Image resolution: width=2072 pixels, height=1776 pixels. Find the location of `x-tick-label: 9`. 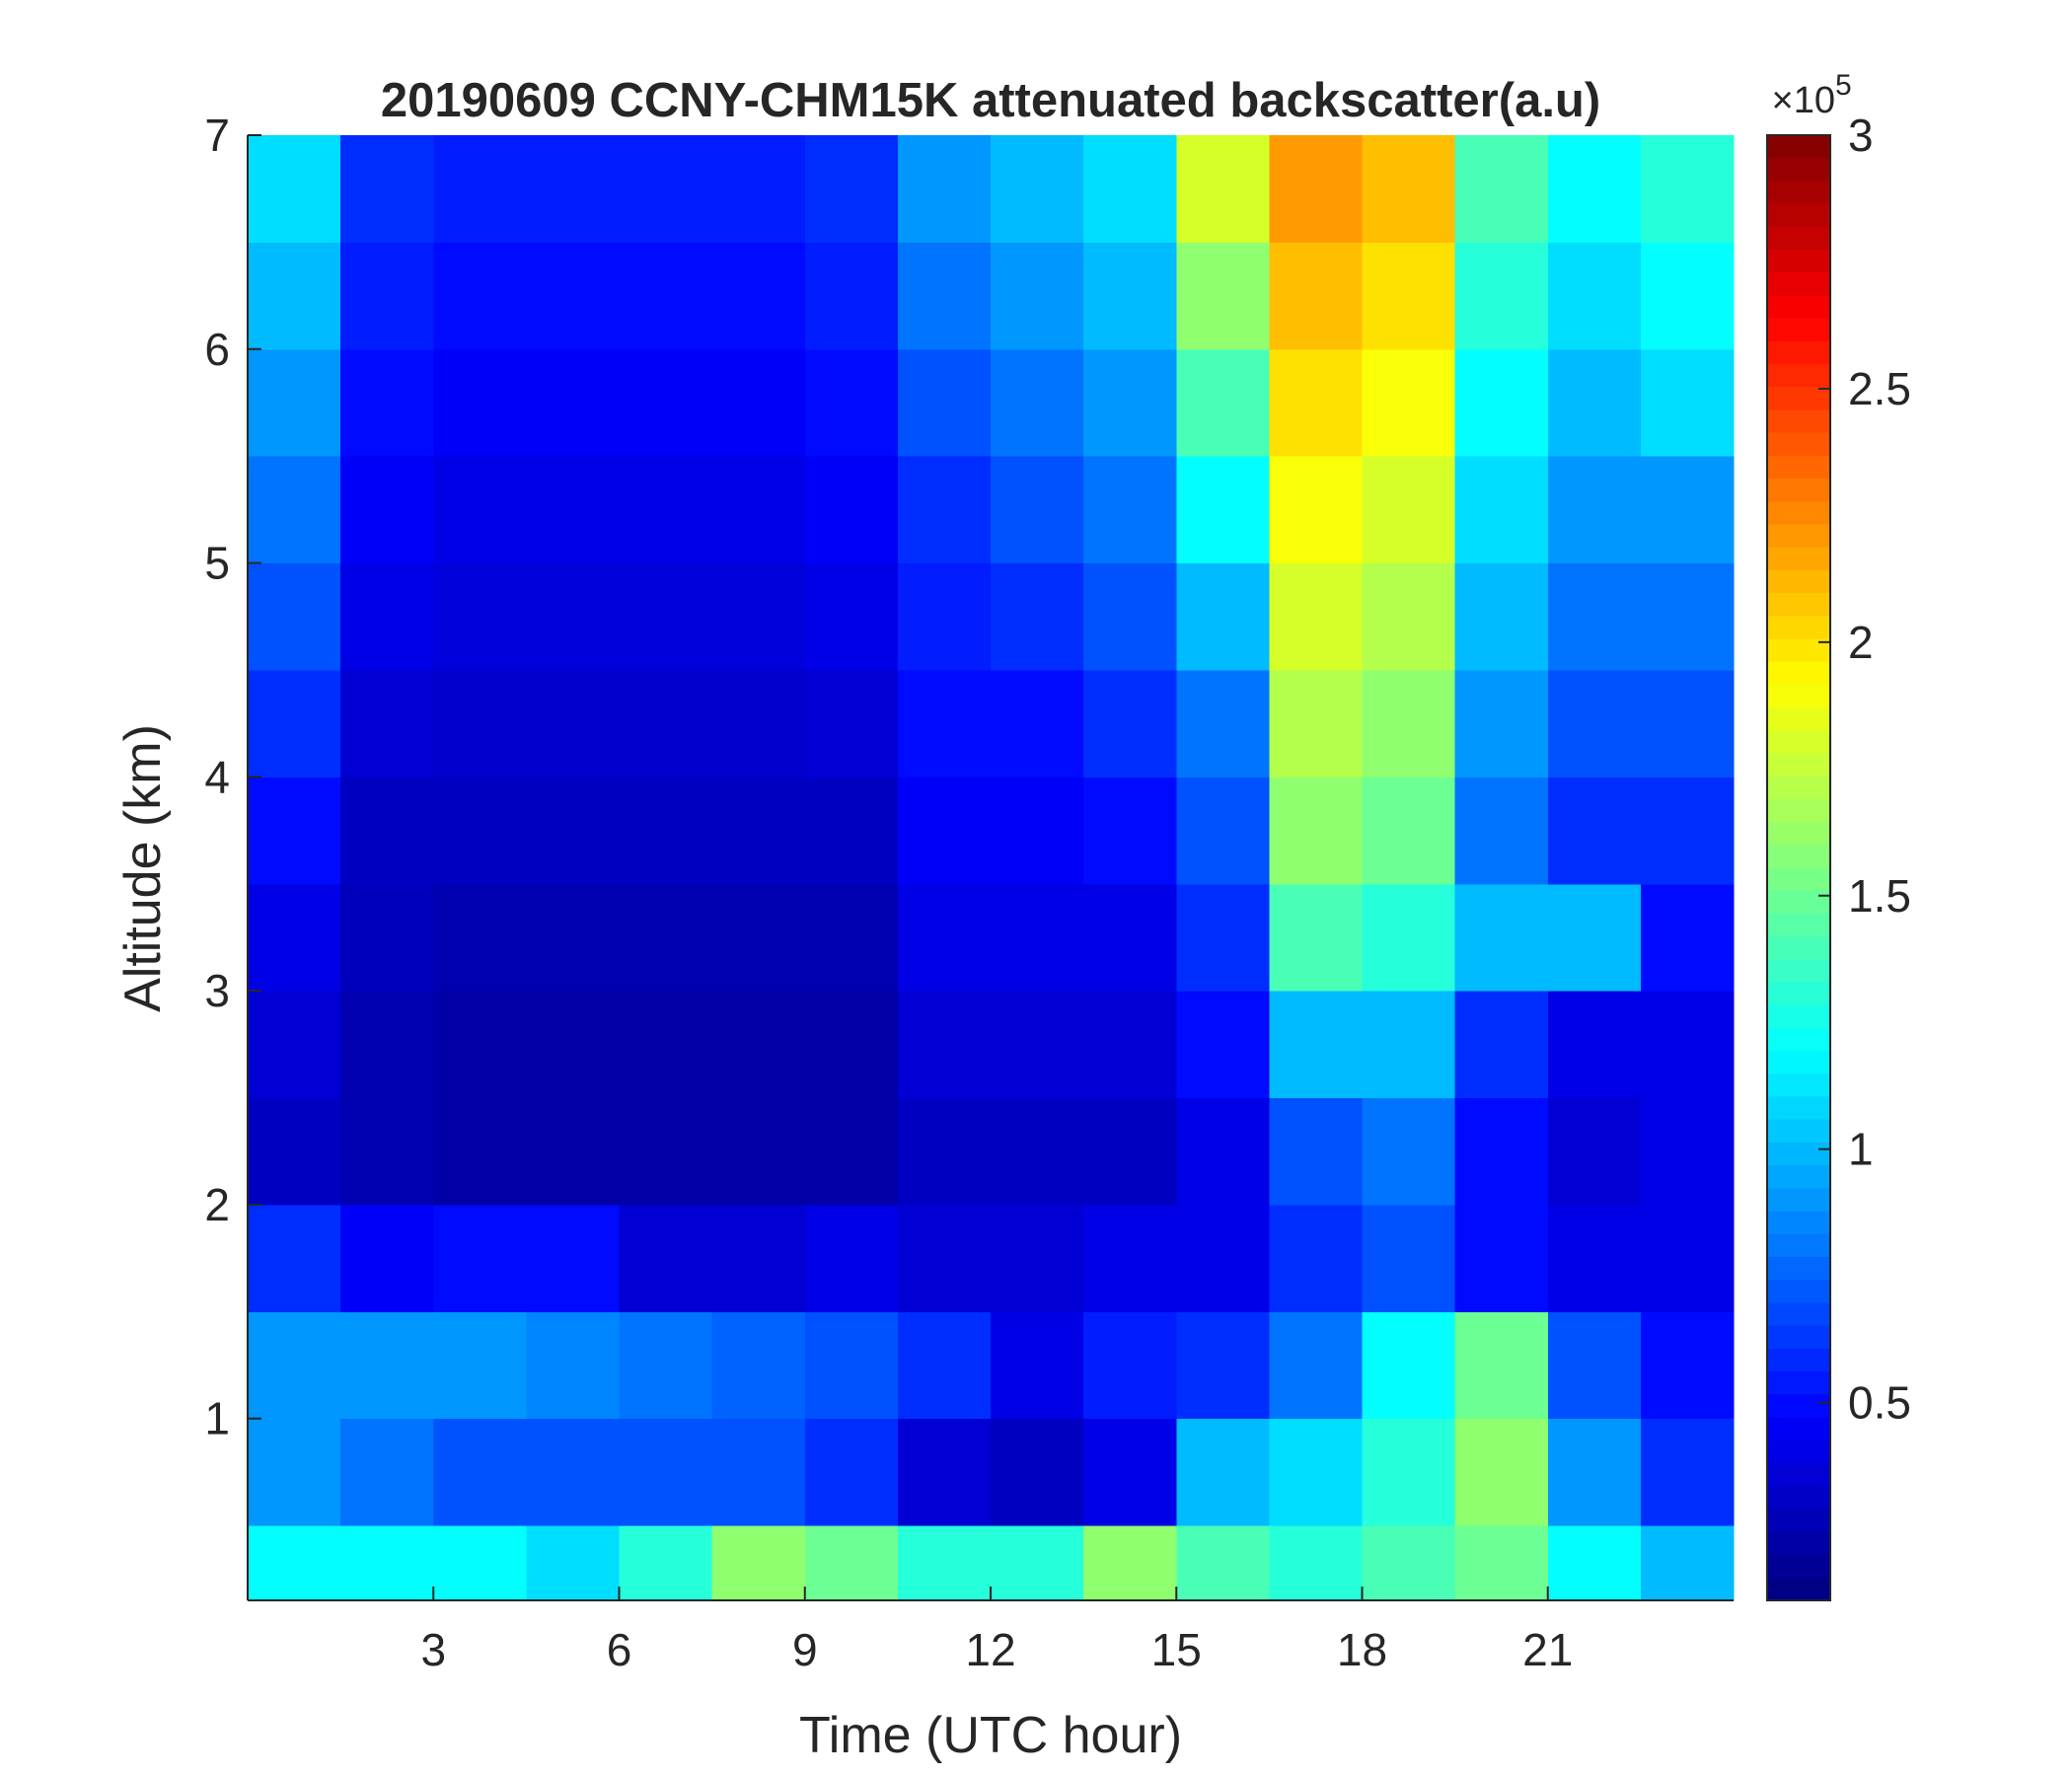

x-tick-label: 9 is located at coordinates (805, 1650).